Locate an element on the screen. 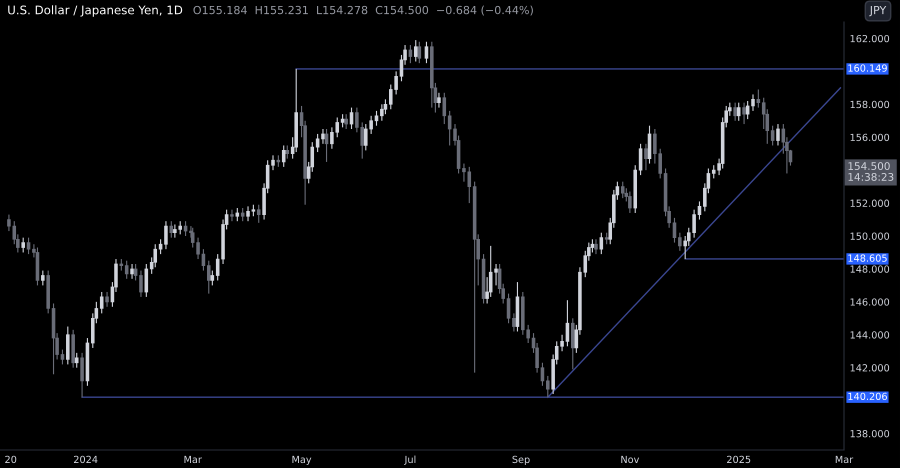  x-tick-label: 2024 is located at coordinates (86, 460).